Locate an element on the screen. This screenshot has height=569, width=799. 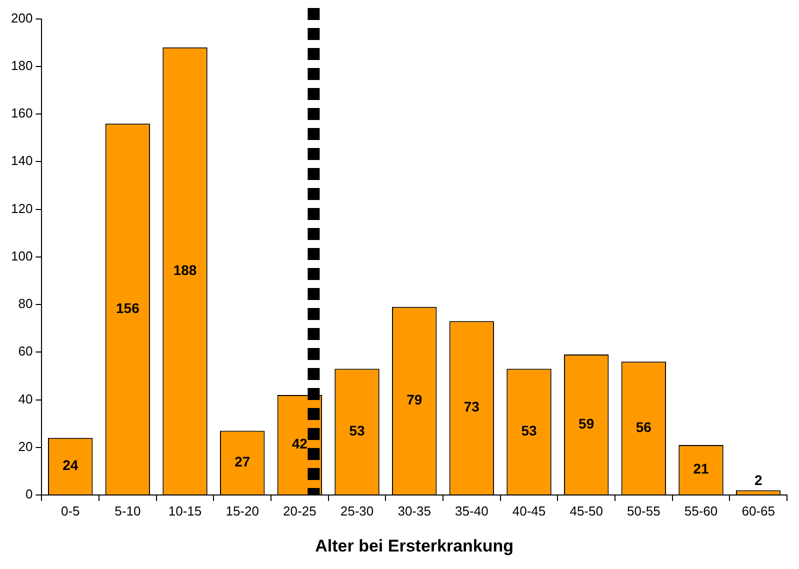
x-tick-label: 15-20 is located at coordinates (242, 510).